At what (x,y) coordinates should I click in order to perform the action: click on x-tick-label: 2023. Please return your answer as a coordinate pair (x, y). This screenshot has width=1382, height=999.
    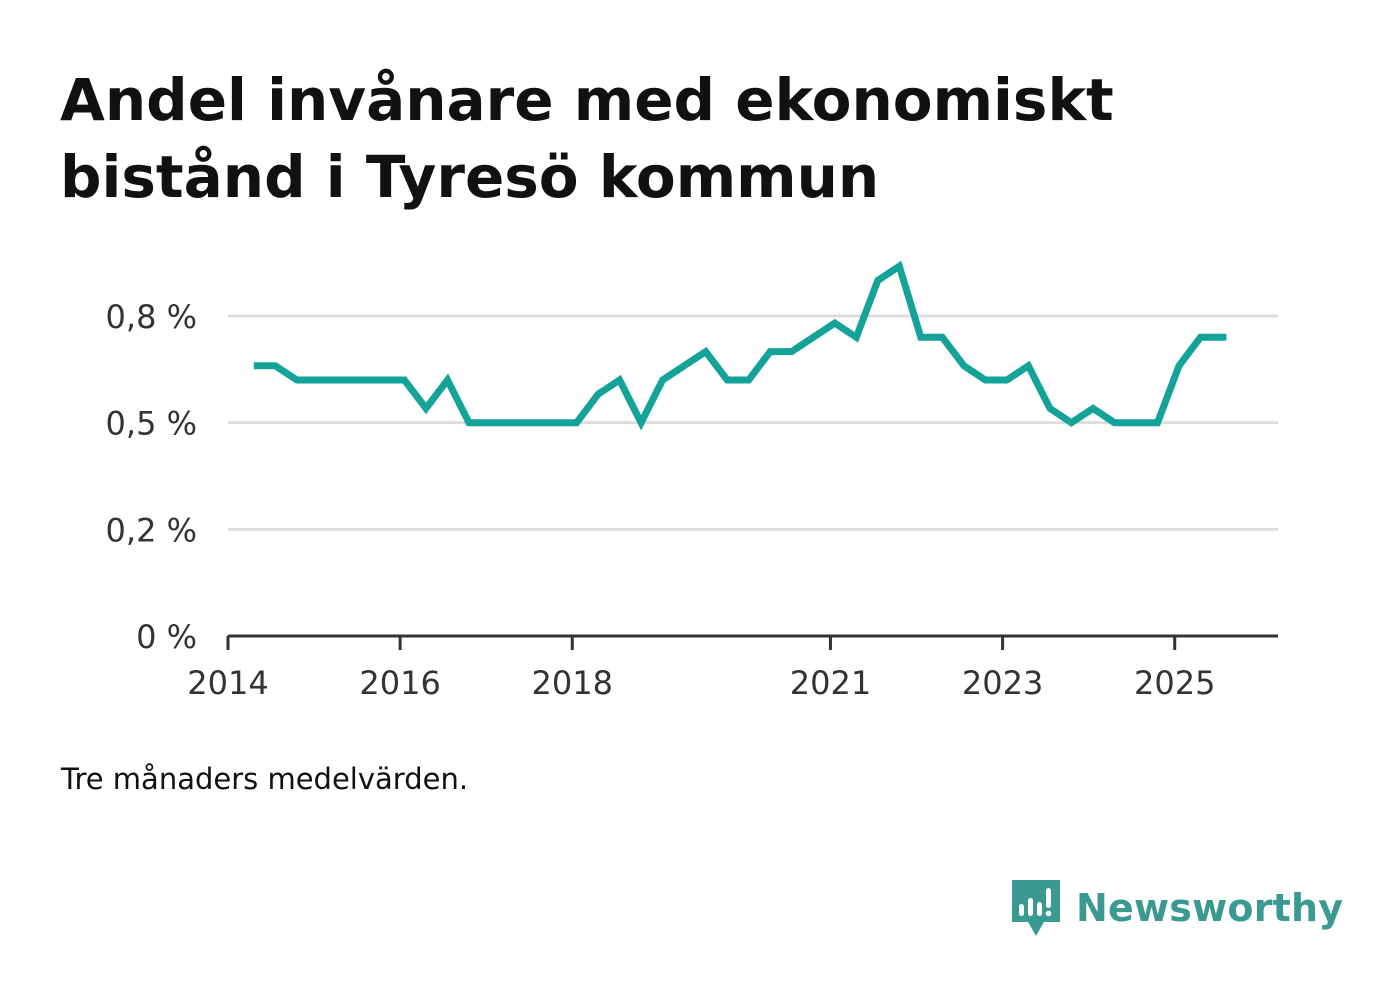
    Looking at the image, I should click on (1002, 683).